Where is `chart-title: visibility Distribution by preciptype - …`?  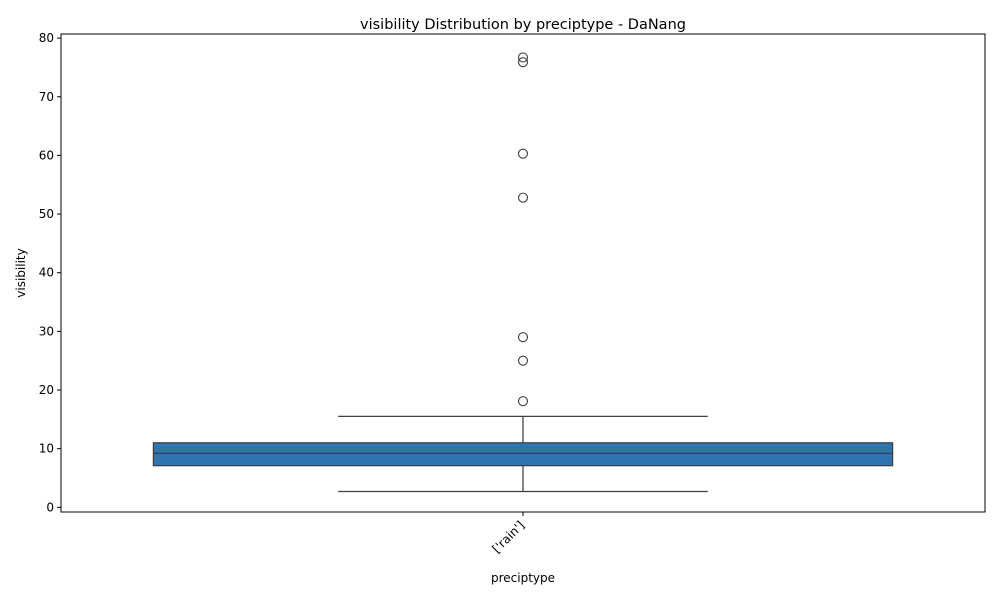 chart-title: visibility Distribution by preciptype - … is located at coordinates (523, 25).